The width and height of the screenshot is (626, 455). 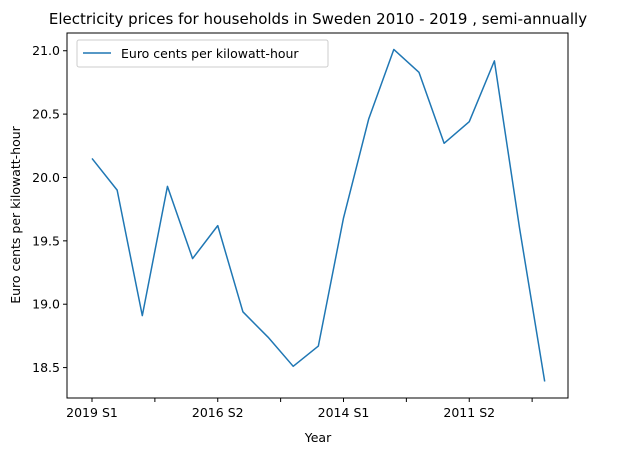 I want to click on y-tick-label: 20.5, so click(x=46, y=114).